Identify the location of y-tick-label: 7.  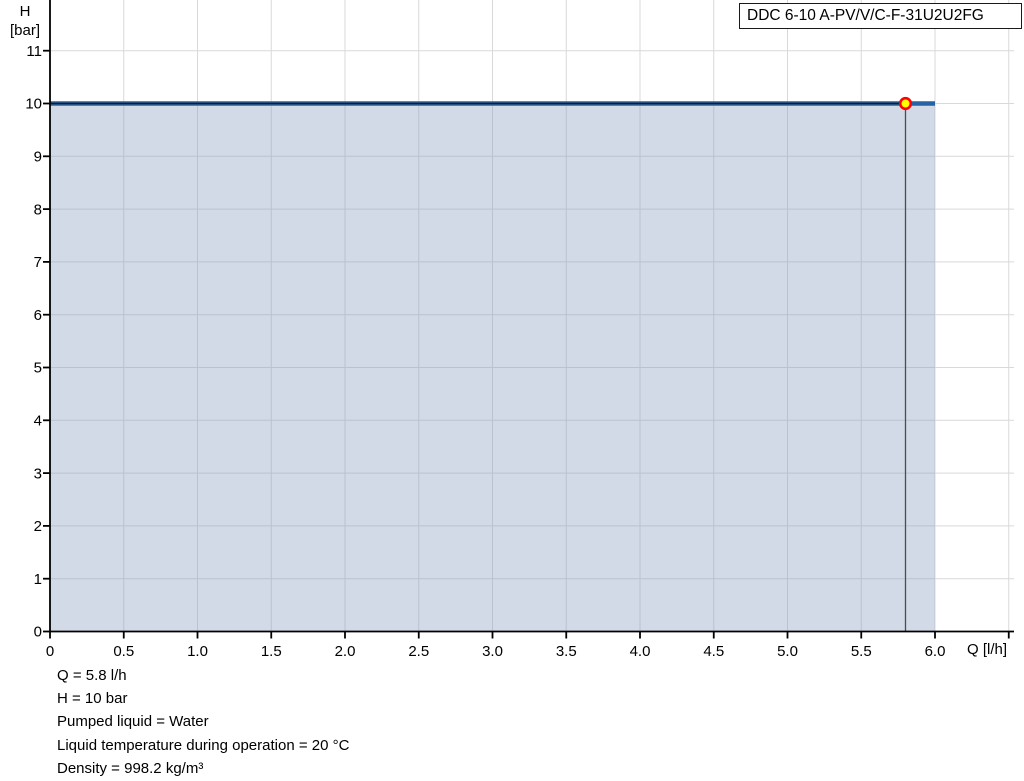
(38, 262).